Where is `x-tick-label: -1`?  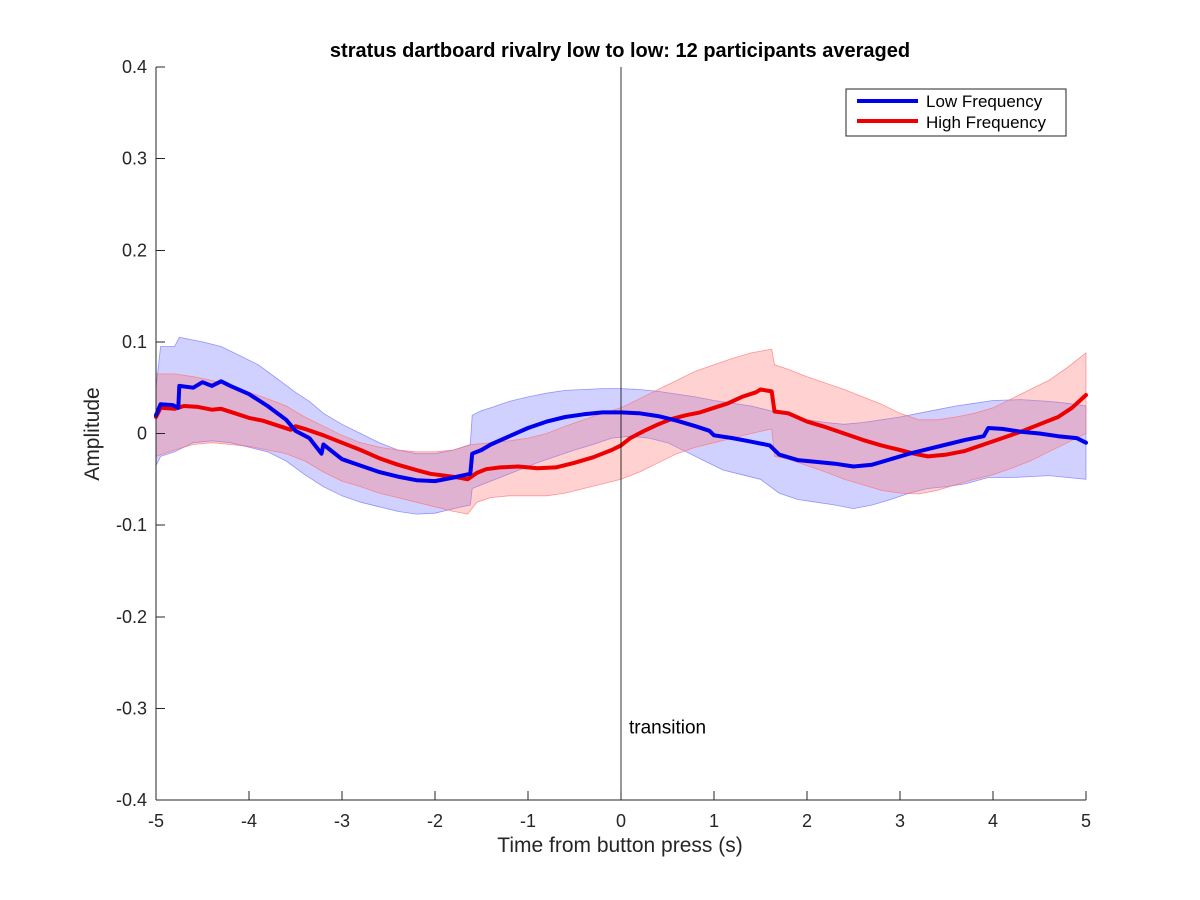
x-tick-label: -1 is located at coordinates (528, 821).